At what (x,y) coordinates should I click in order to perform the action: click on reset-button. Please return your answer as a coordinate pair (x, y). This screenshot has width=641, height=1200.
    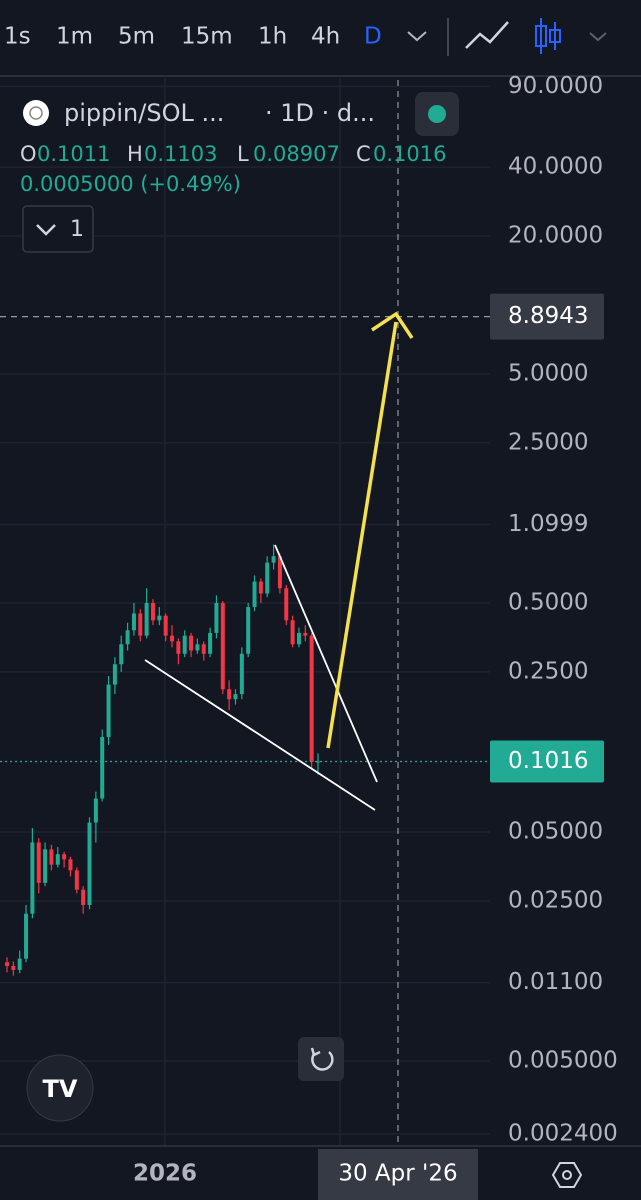
    Looking at the image, I should click on (321, 1059).